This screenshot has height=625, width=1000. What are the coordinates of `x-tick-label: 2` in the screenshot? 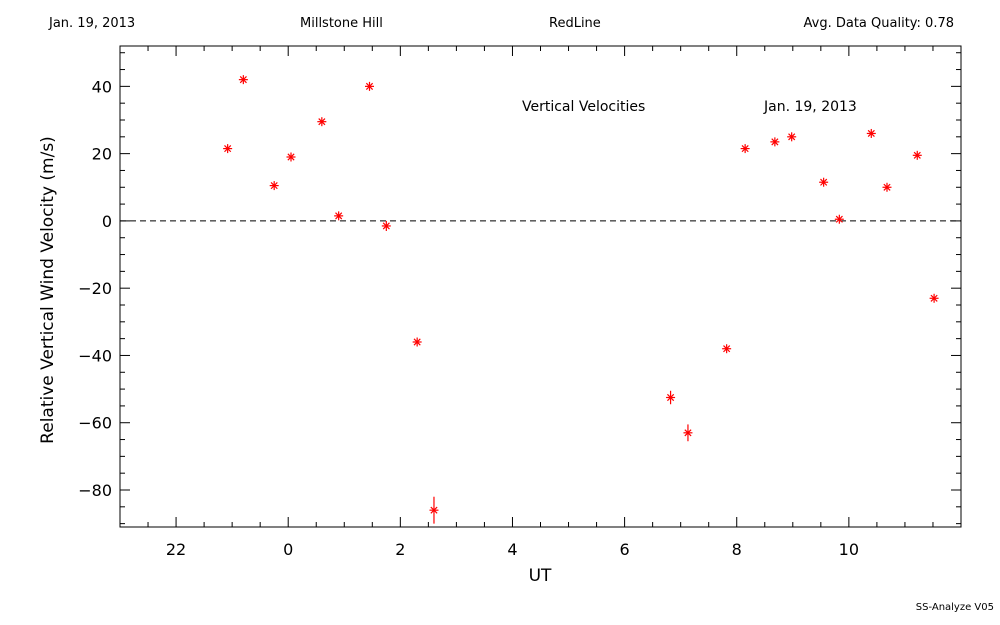 It's located at (400, 549).